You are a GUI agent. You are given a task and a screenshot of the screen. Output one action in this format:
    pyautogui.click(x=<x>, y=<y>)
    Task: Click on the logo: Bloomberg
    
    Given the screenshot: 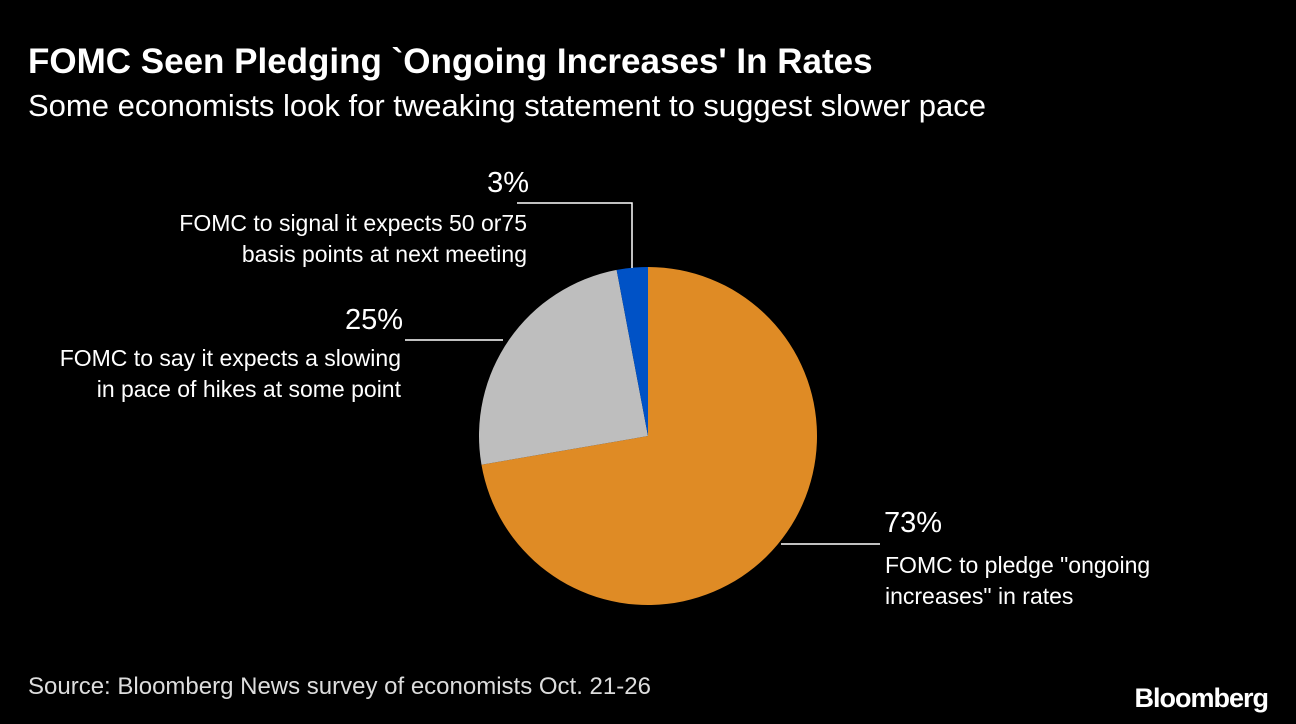 What is the action you would take?
    pyautogui.click(x=1201, y=698)
    